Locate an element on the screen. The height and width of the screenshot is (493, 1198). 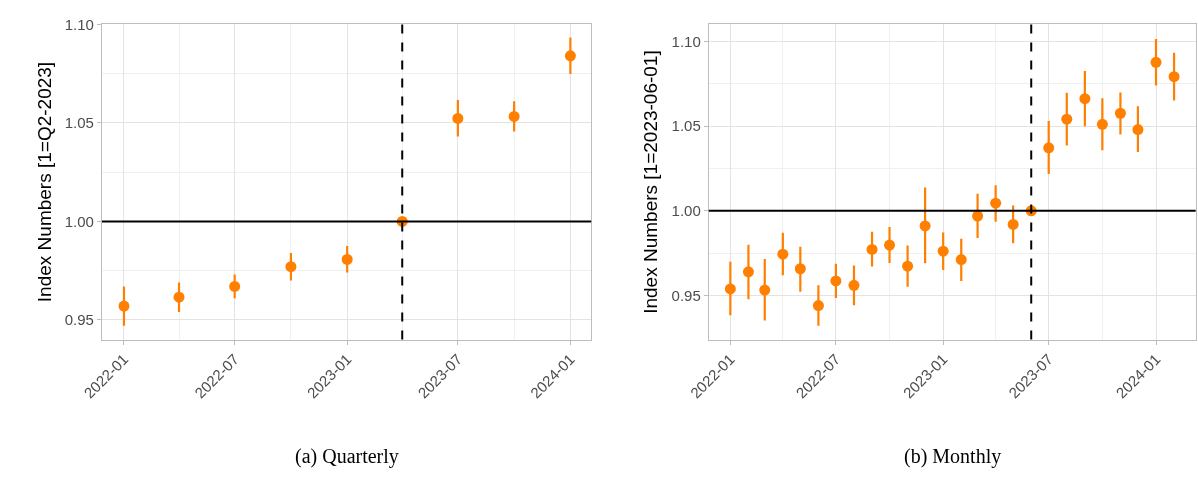
y-axis-title: Index Numbers [1=2023-06-01] is located at coordinates (651, 182).